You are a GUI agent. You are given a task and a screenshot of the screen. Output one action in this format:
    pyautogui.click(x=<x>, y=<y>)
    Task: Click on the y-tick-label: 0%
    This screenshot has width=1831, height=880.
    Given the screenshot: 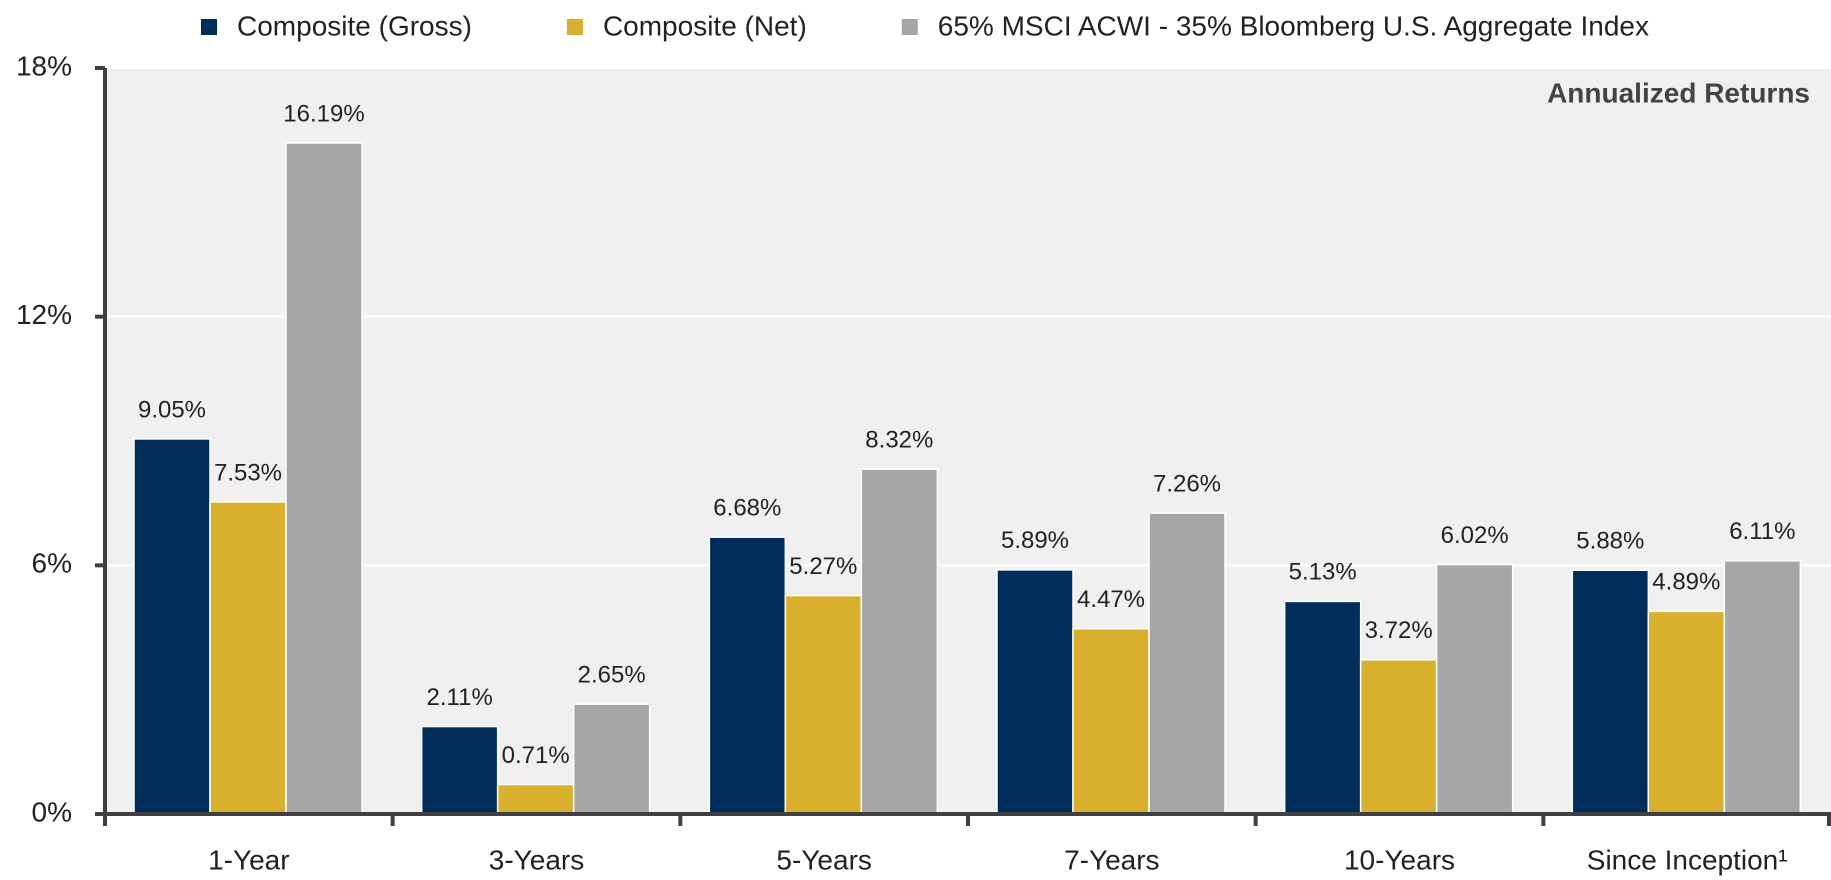 What is the action you would take?
    pyautogui.click(x=52, y=811)
    